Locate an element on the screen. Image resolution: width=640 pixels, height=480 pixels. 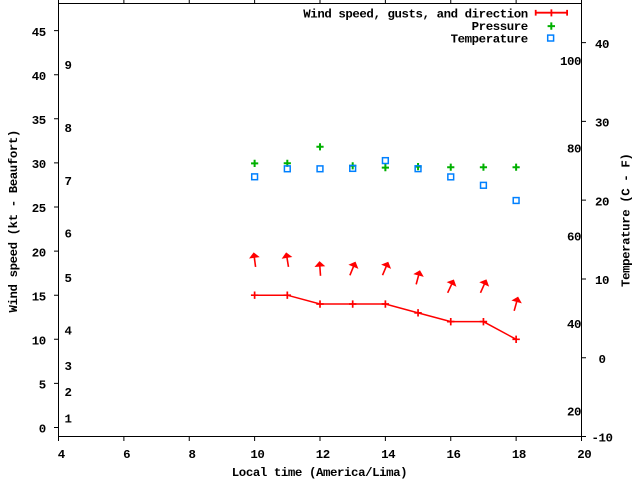
svg-text: 1 is located at coordinates (67, 419).